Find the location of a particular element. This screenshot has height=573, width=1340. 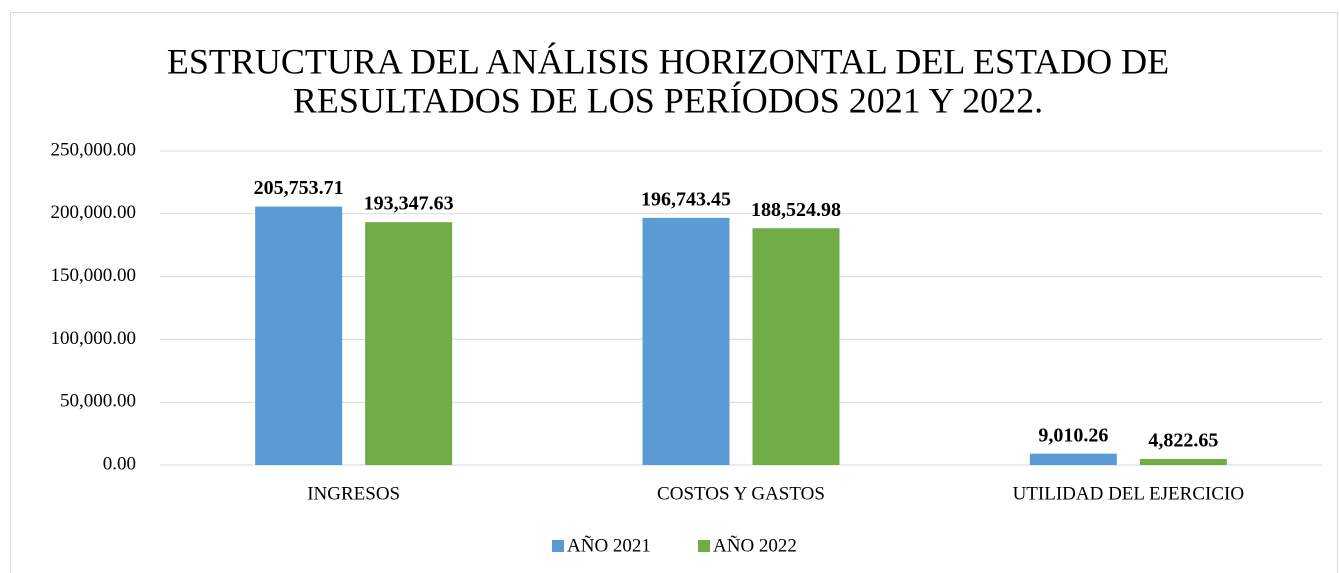

chart-title: RESULTADOS DE LOS PERÍODOS 2021 Y 2022. is located at coordinates (668, 100).